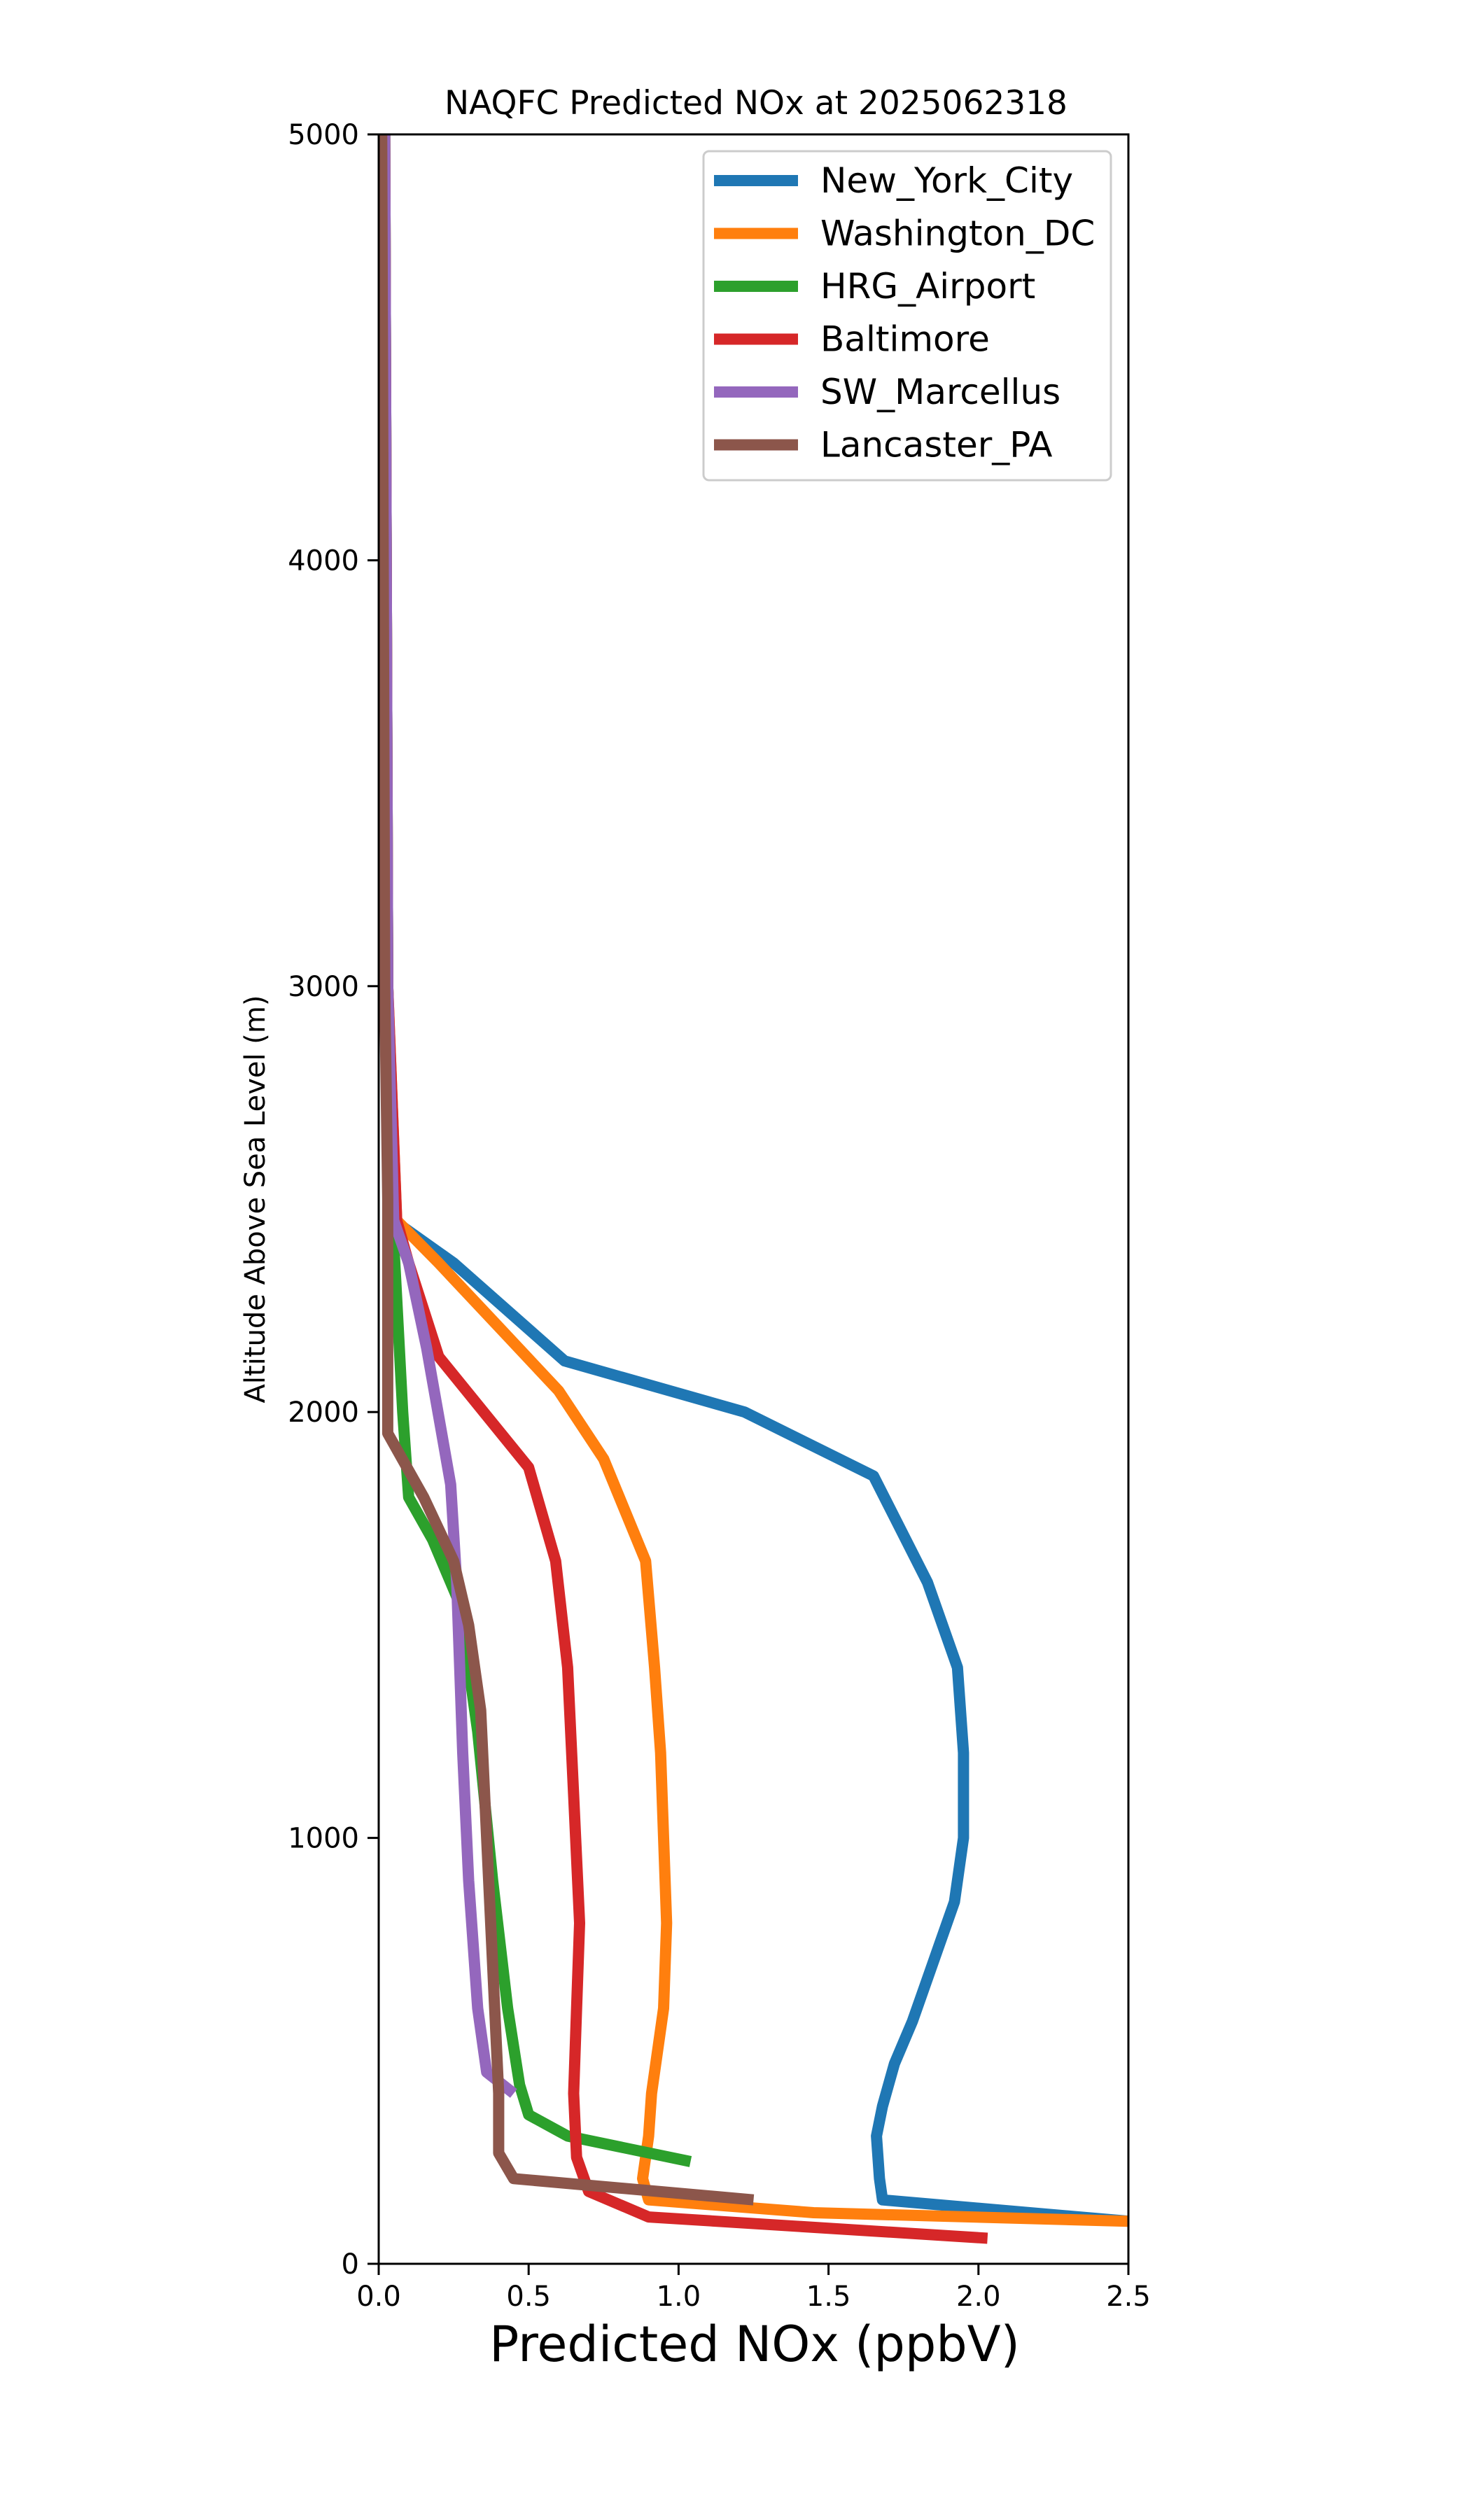 Image resolution: width=1470 pixels, height=2520 pixels. Describe the element at coordinates (936, 445) in the screenshot. I see `legend-label: Lancaster_PA` at that location.